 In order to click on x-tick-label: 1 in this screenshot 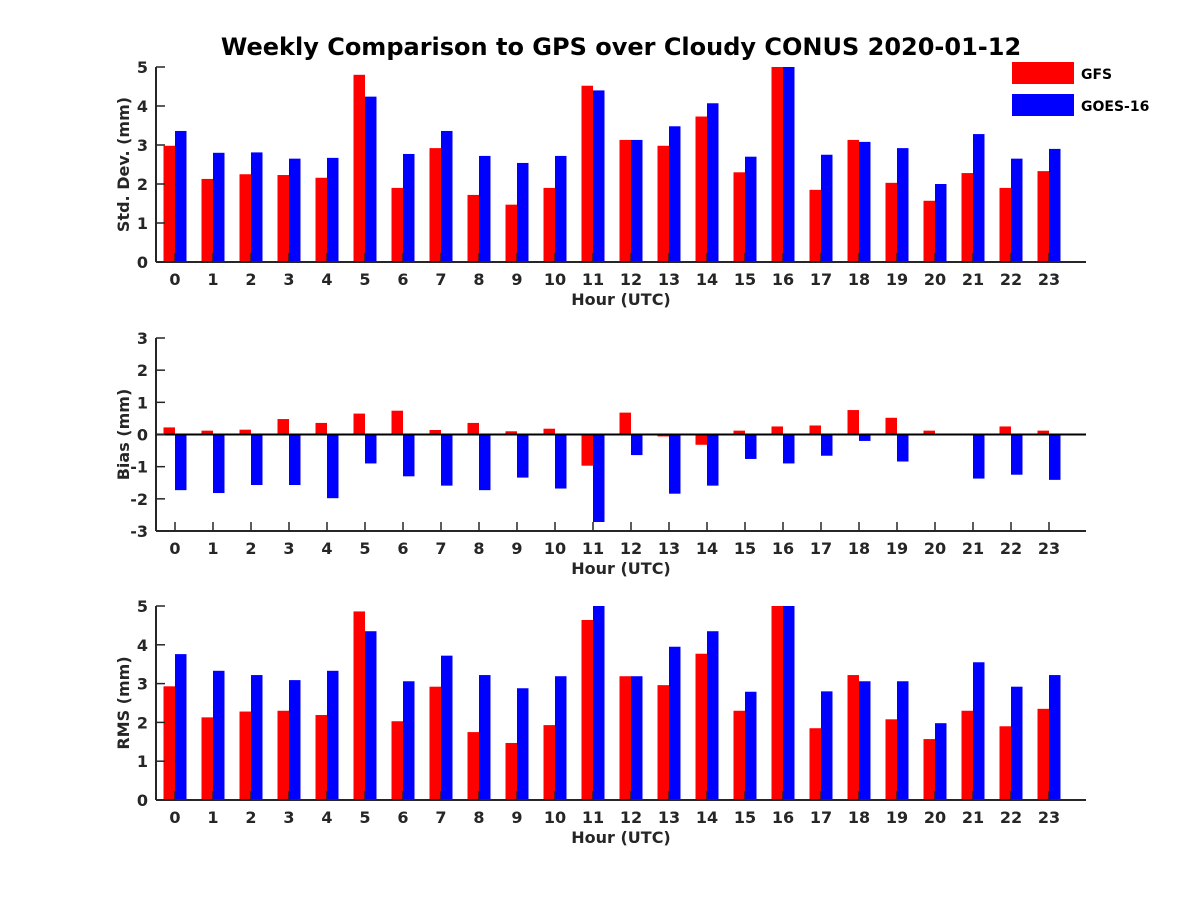, I will do `click(212, 817)`.